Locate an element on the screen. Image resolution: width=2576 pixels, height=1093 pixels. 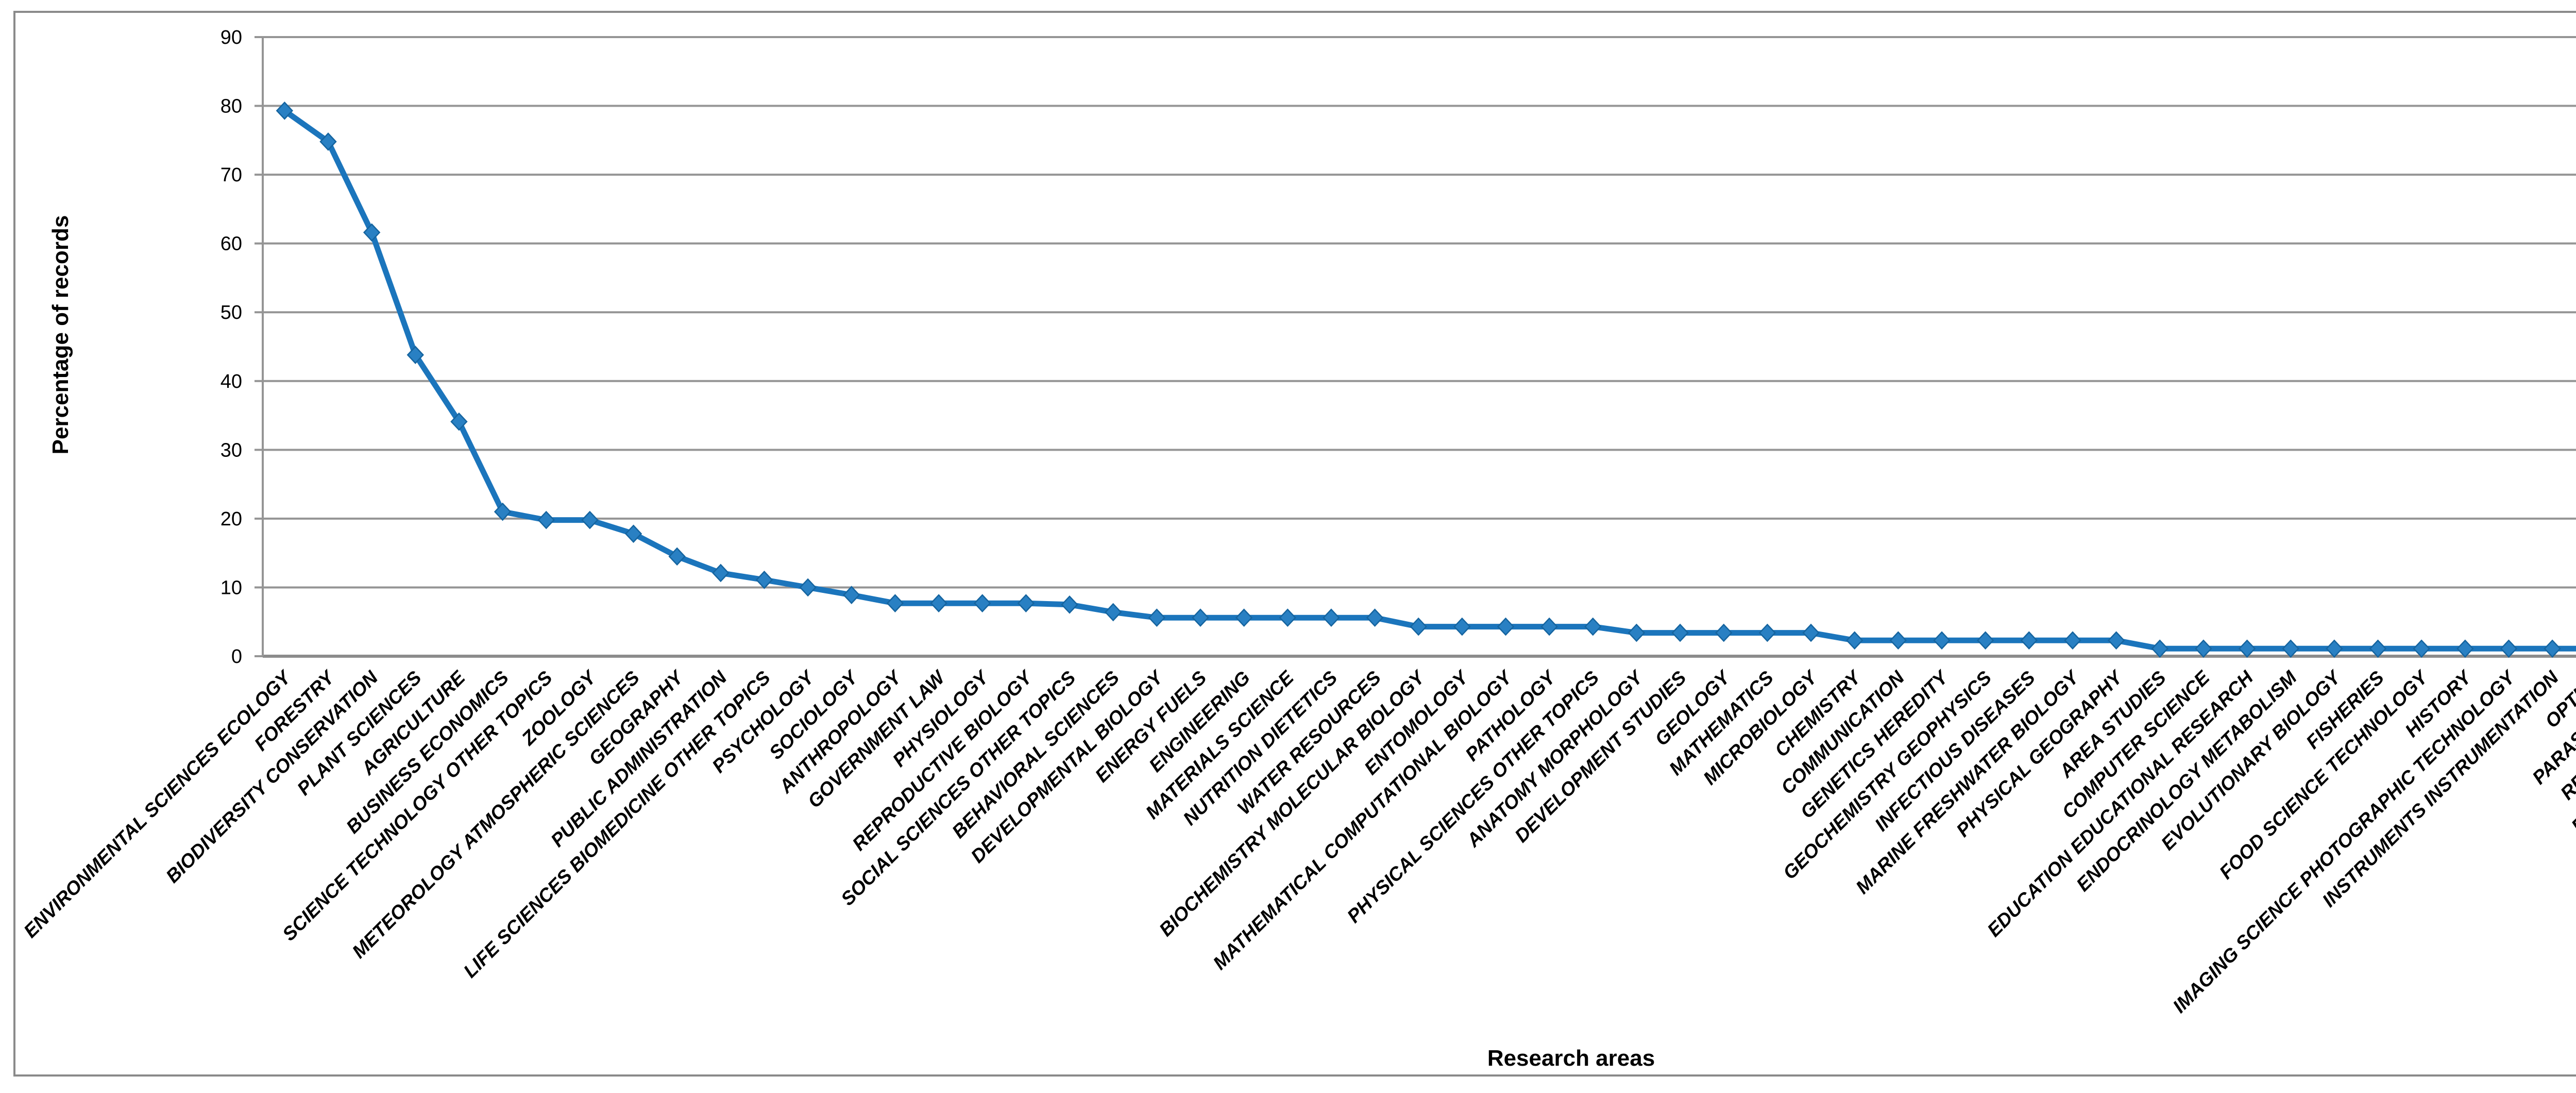
y-tick-label: 30 is located at coordinates (231, 450).